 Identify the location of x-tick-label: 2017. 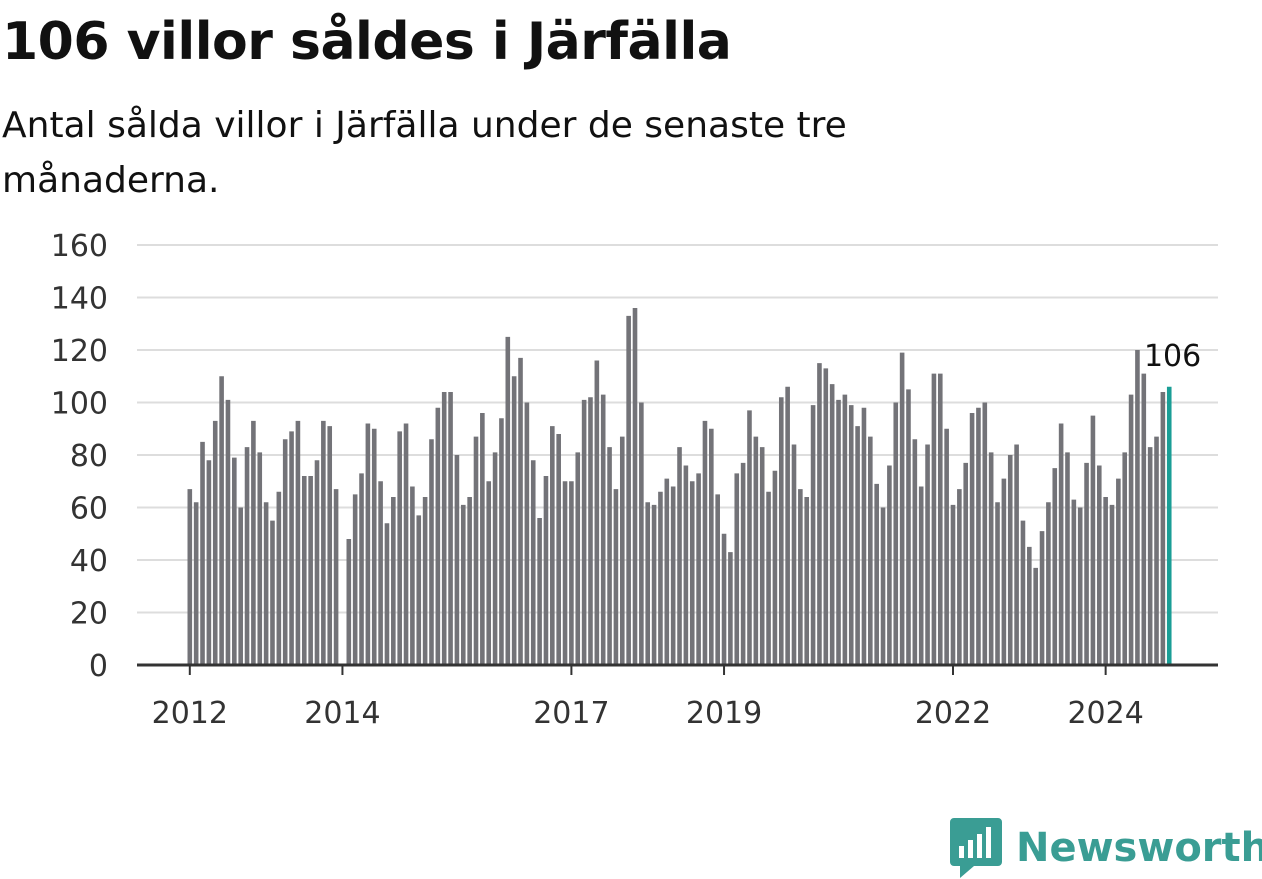
(571, 713).